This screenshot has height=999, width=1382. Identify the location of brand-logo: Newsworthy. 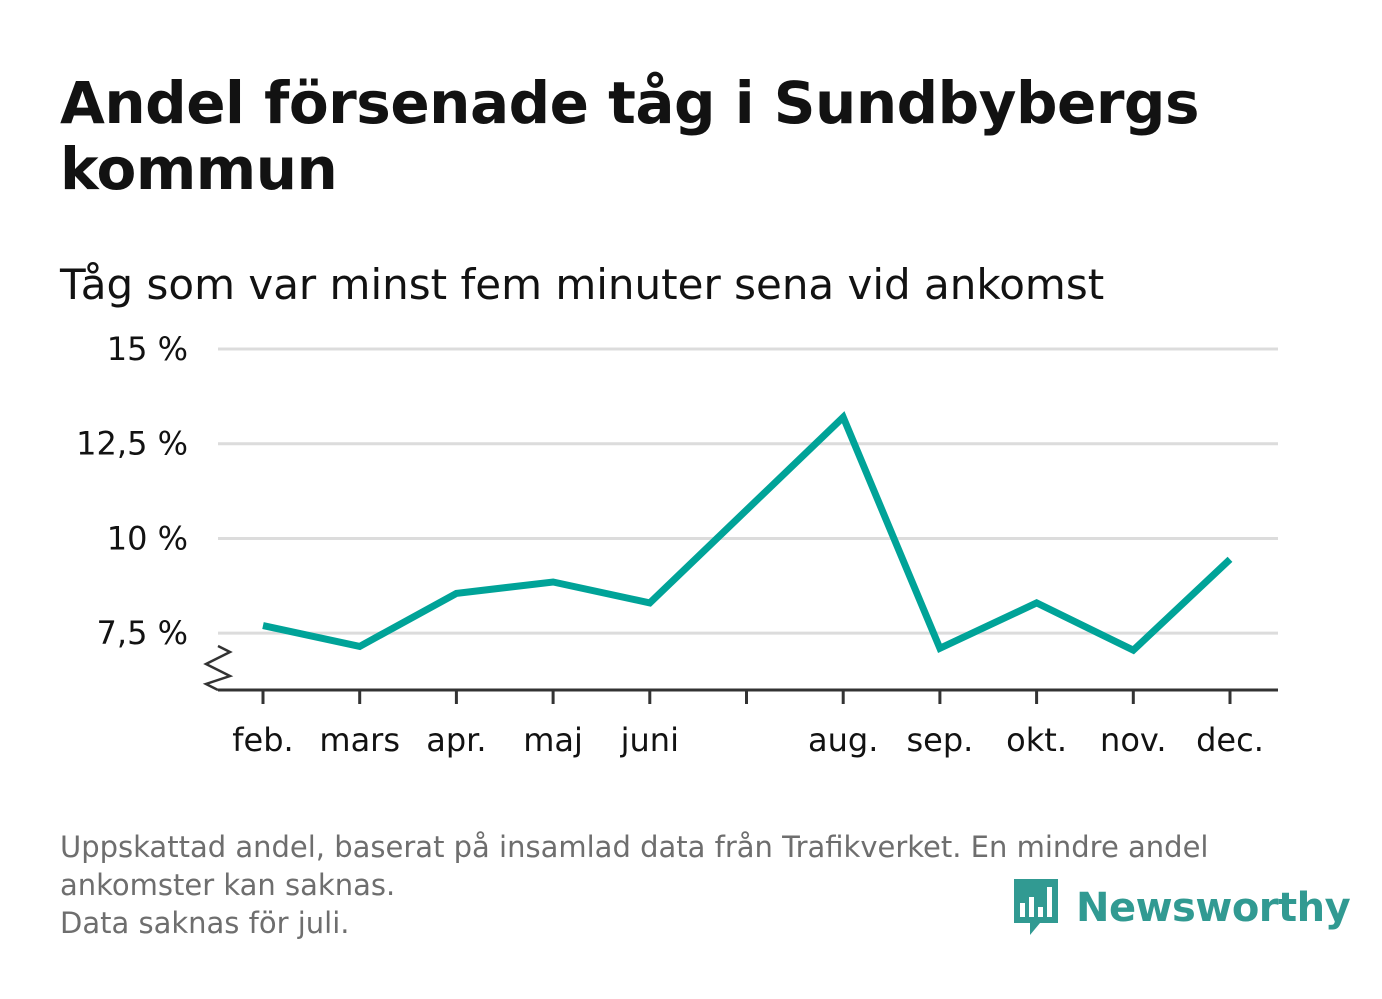
(1180, 908).